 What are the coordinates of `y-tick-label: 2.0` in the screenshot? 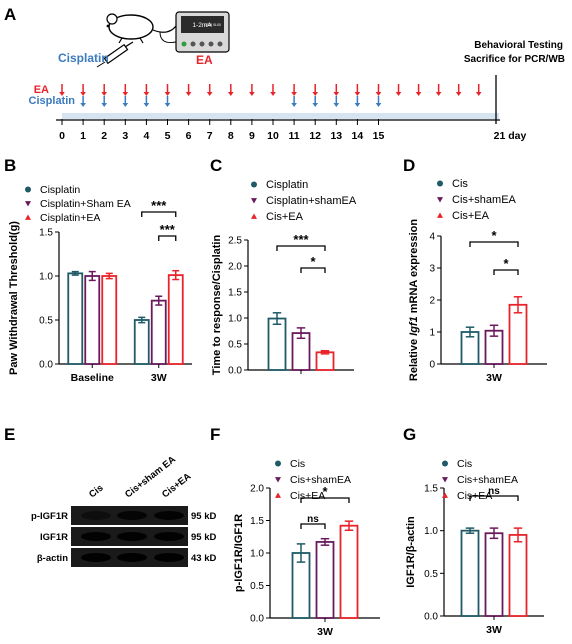 It's located at (235, 267).